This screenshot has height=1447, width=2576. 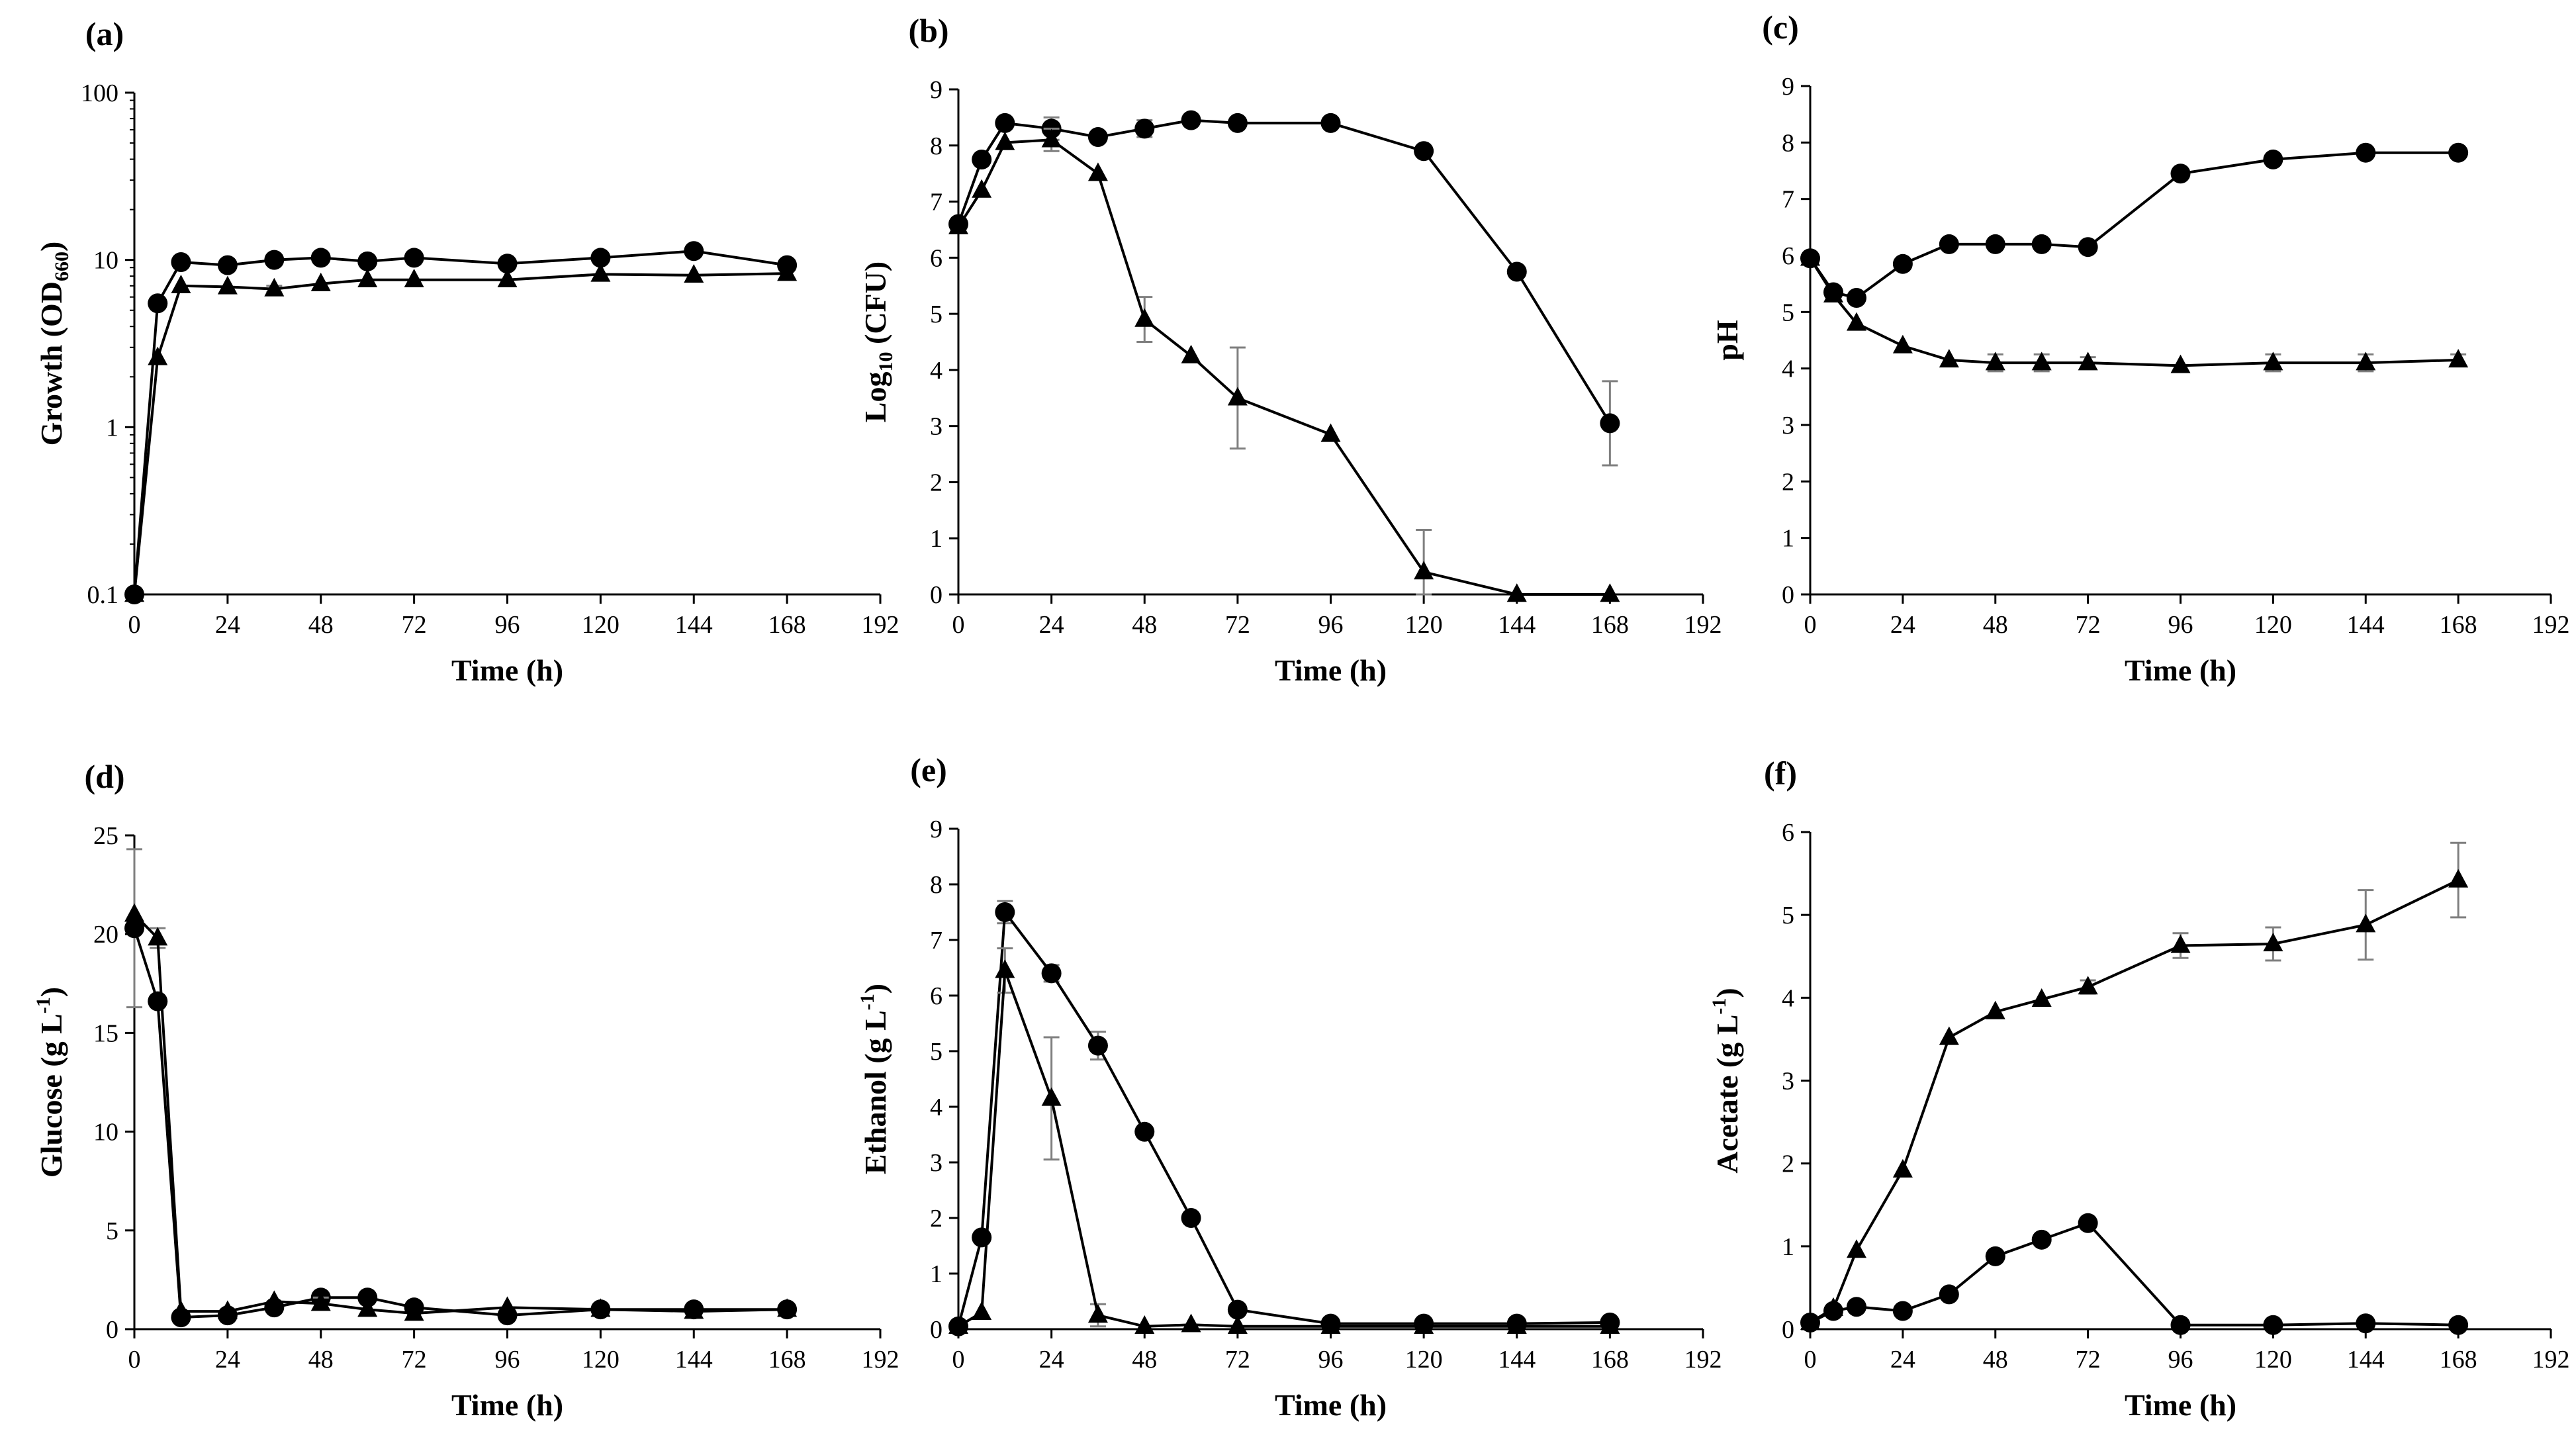 I want to click on y-tick-label: 10, so click(x=105, y=261).